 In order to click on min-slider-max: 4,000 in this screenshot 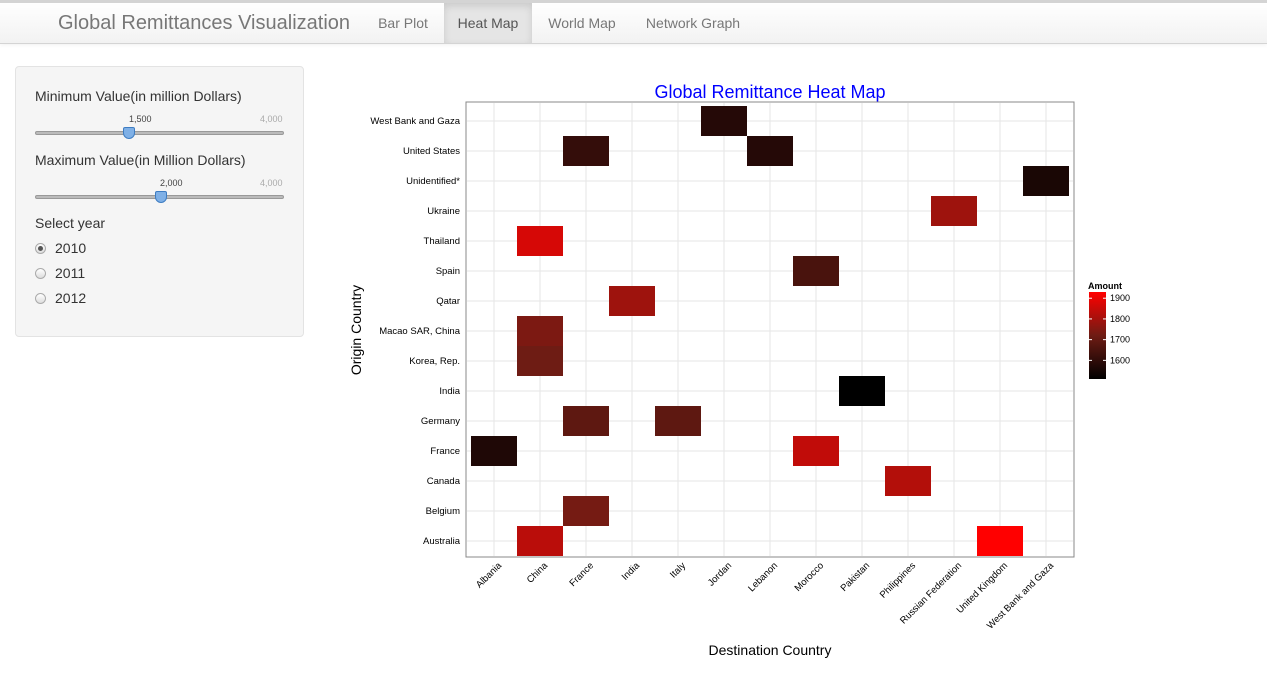, I will do `click(271, 119)`.